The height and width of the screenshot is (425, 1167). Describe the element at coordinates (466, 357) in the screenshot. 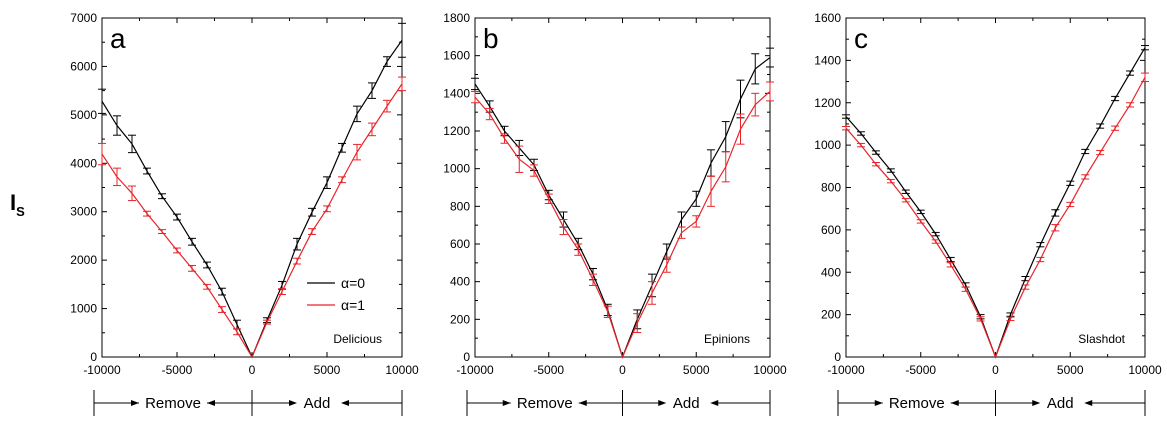

I see `y-tick-label: 0` at that location.